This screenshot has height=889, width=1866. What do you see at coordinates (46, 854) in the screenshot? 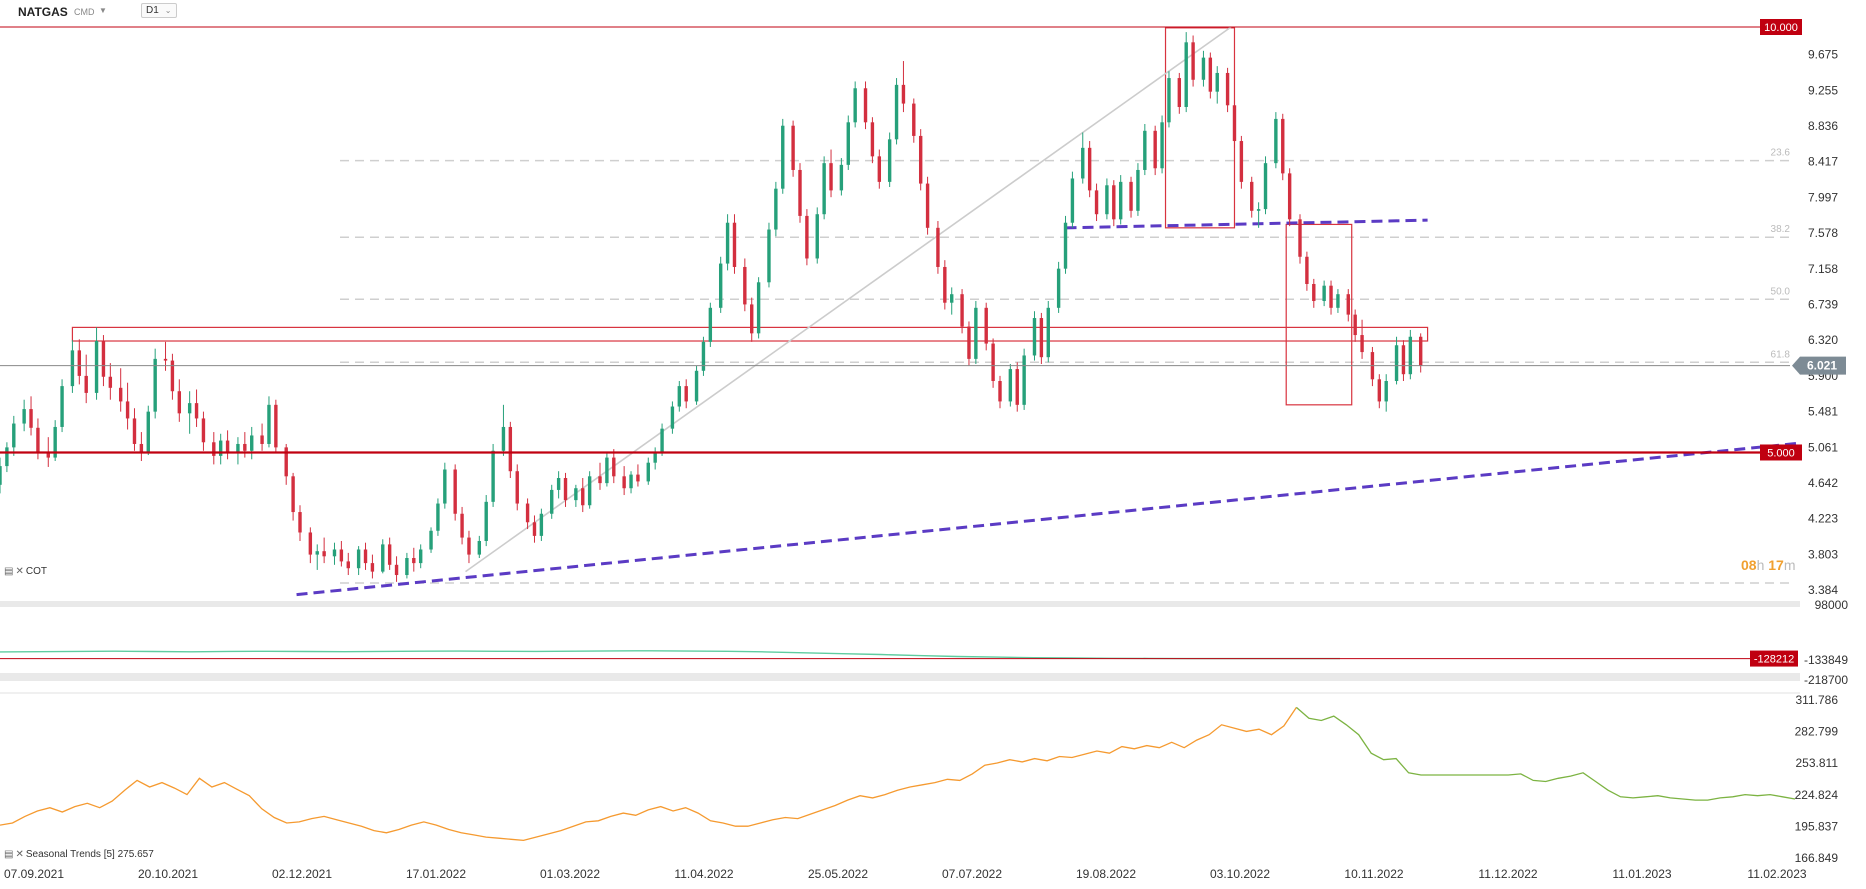
I see `seasonal-title: Seasonal` at bounding box center [46, 854].